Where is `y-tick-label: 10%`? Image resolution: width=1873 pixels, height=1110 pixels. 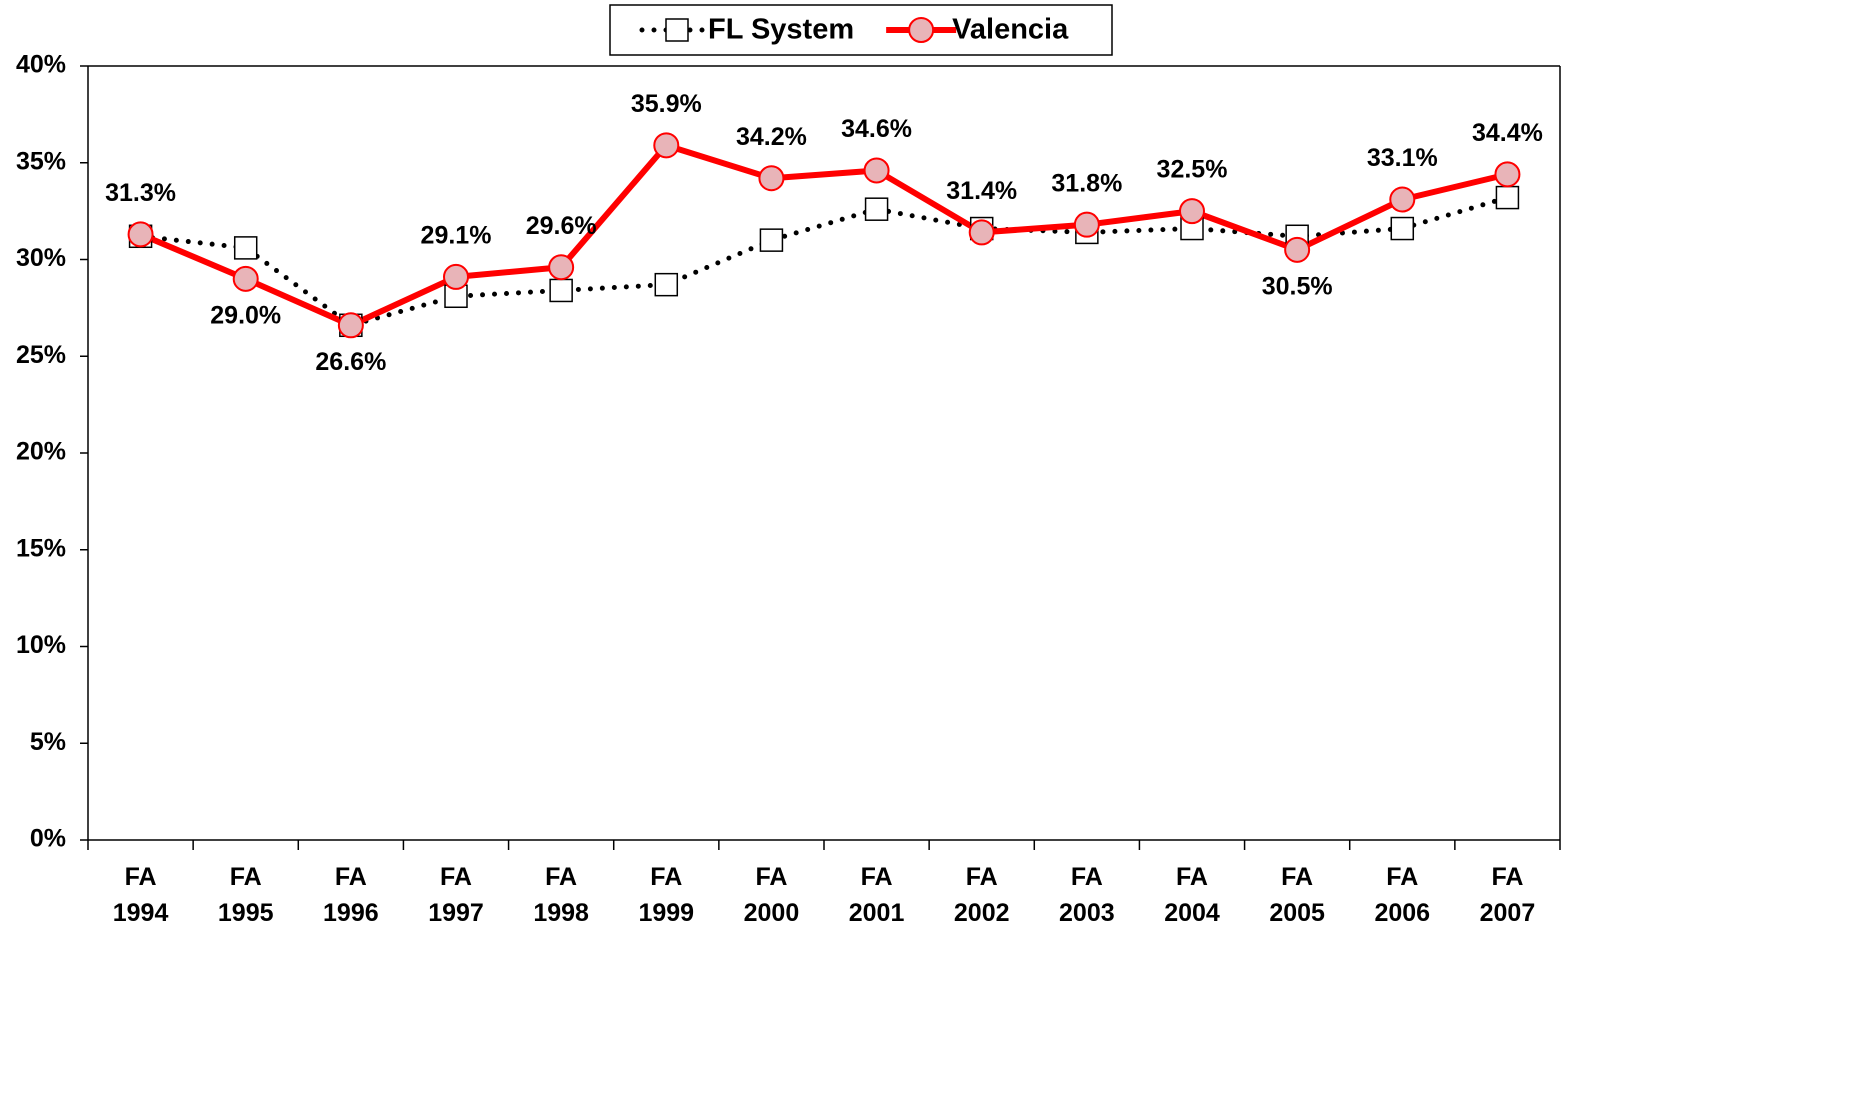 y-tick-label: 10% is located at coordinates (41, 645).